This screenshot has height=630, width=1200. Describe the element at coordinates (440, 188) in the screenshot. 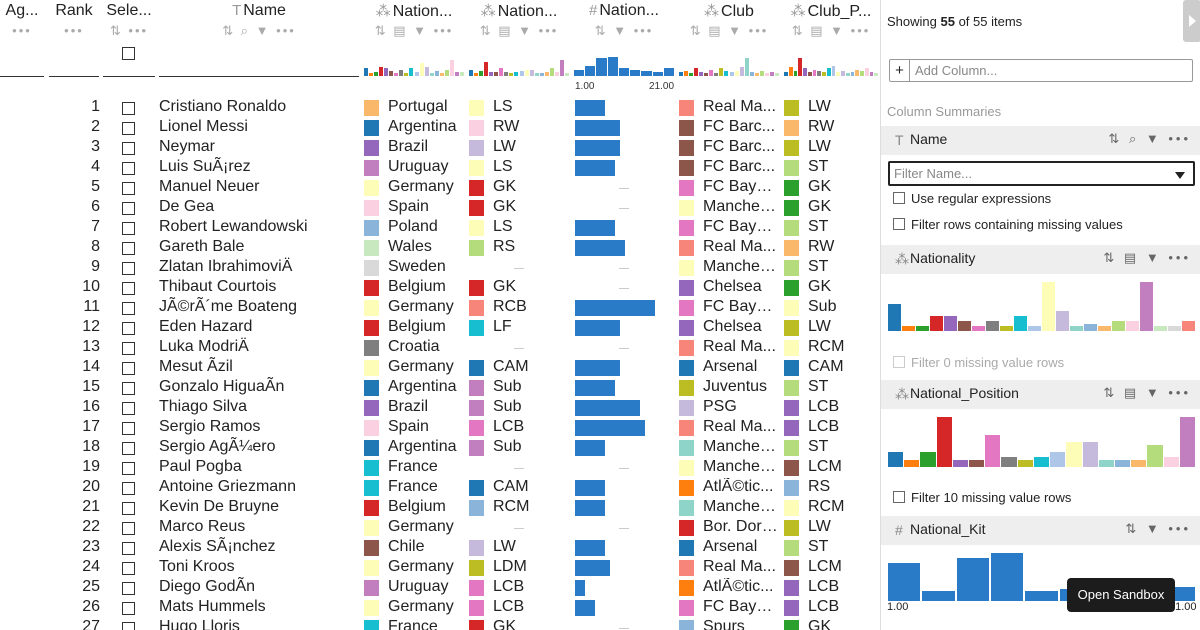

I see `table-row: 5 Manuel Neuer Germany GK FC Bayern GK` at that location.